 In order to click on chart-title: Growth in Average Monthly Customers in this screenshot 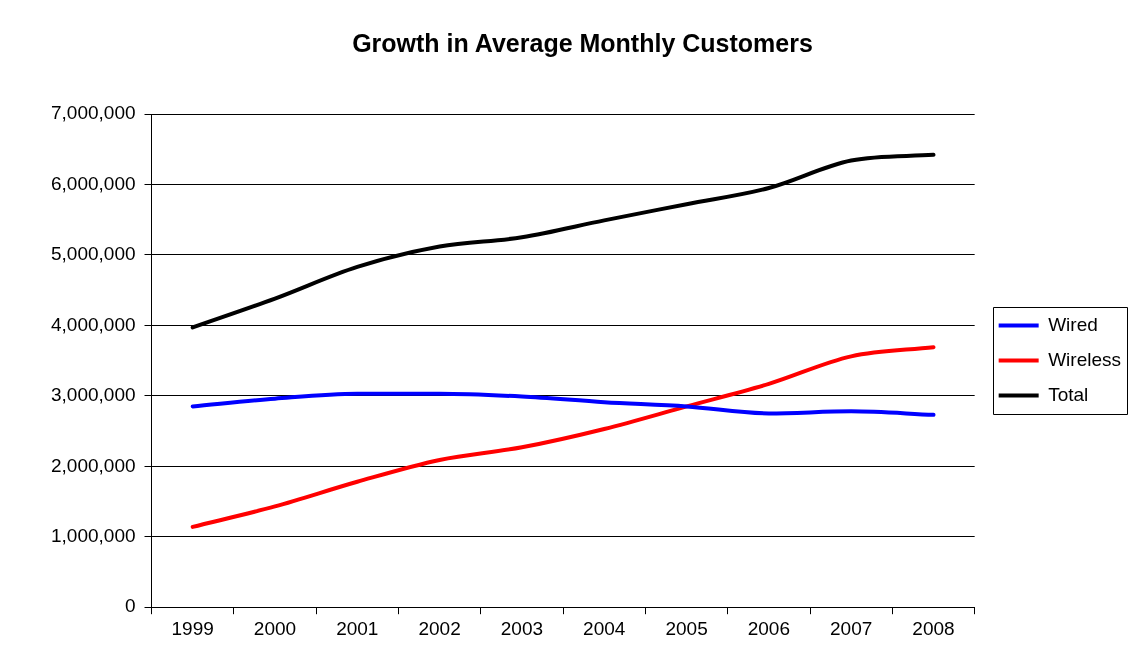, I will do `click(582, 42)`.